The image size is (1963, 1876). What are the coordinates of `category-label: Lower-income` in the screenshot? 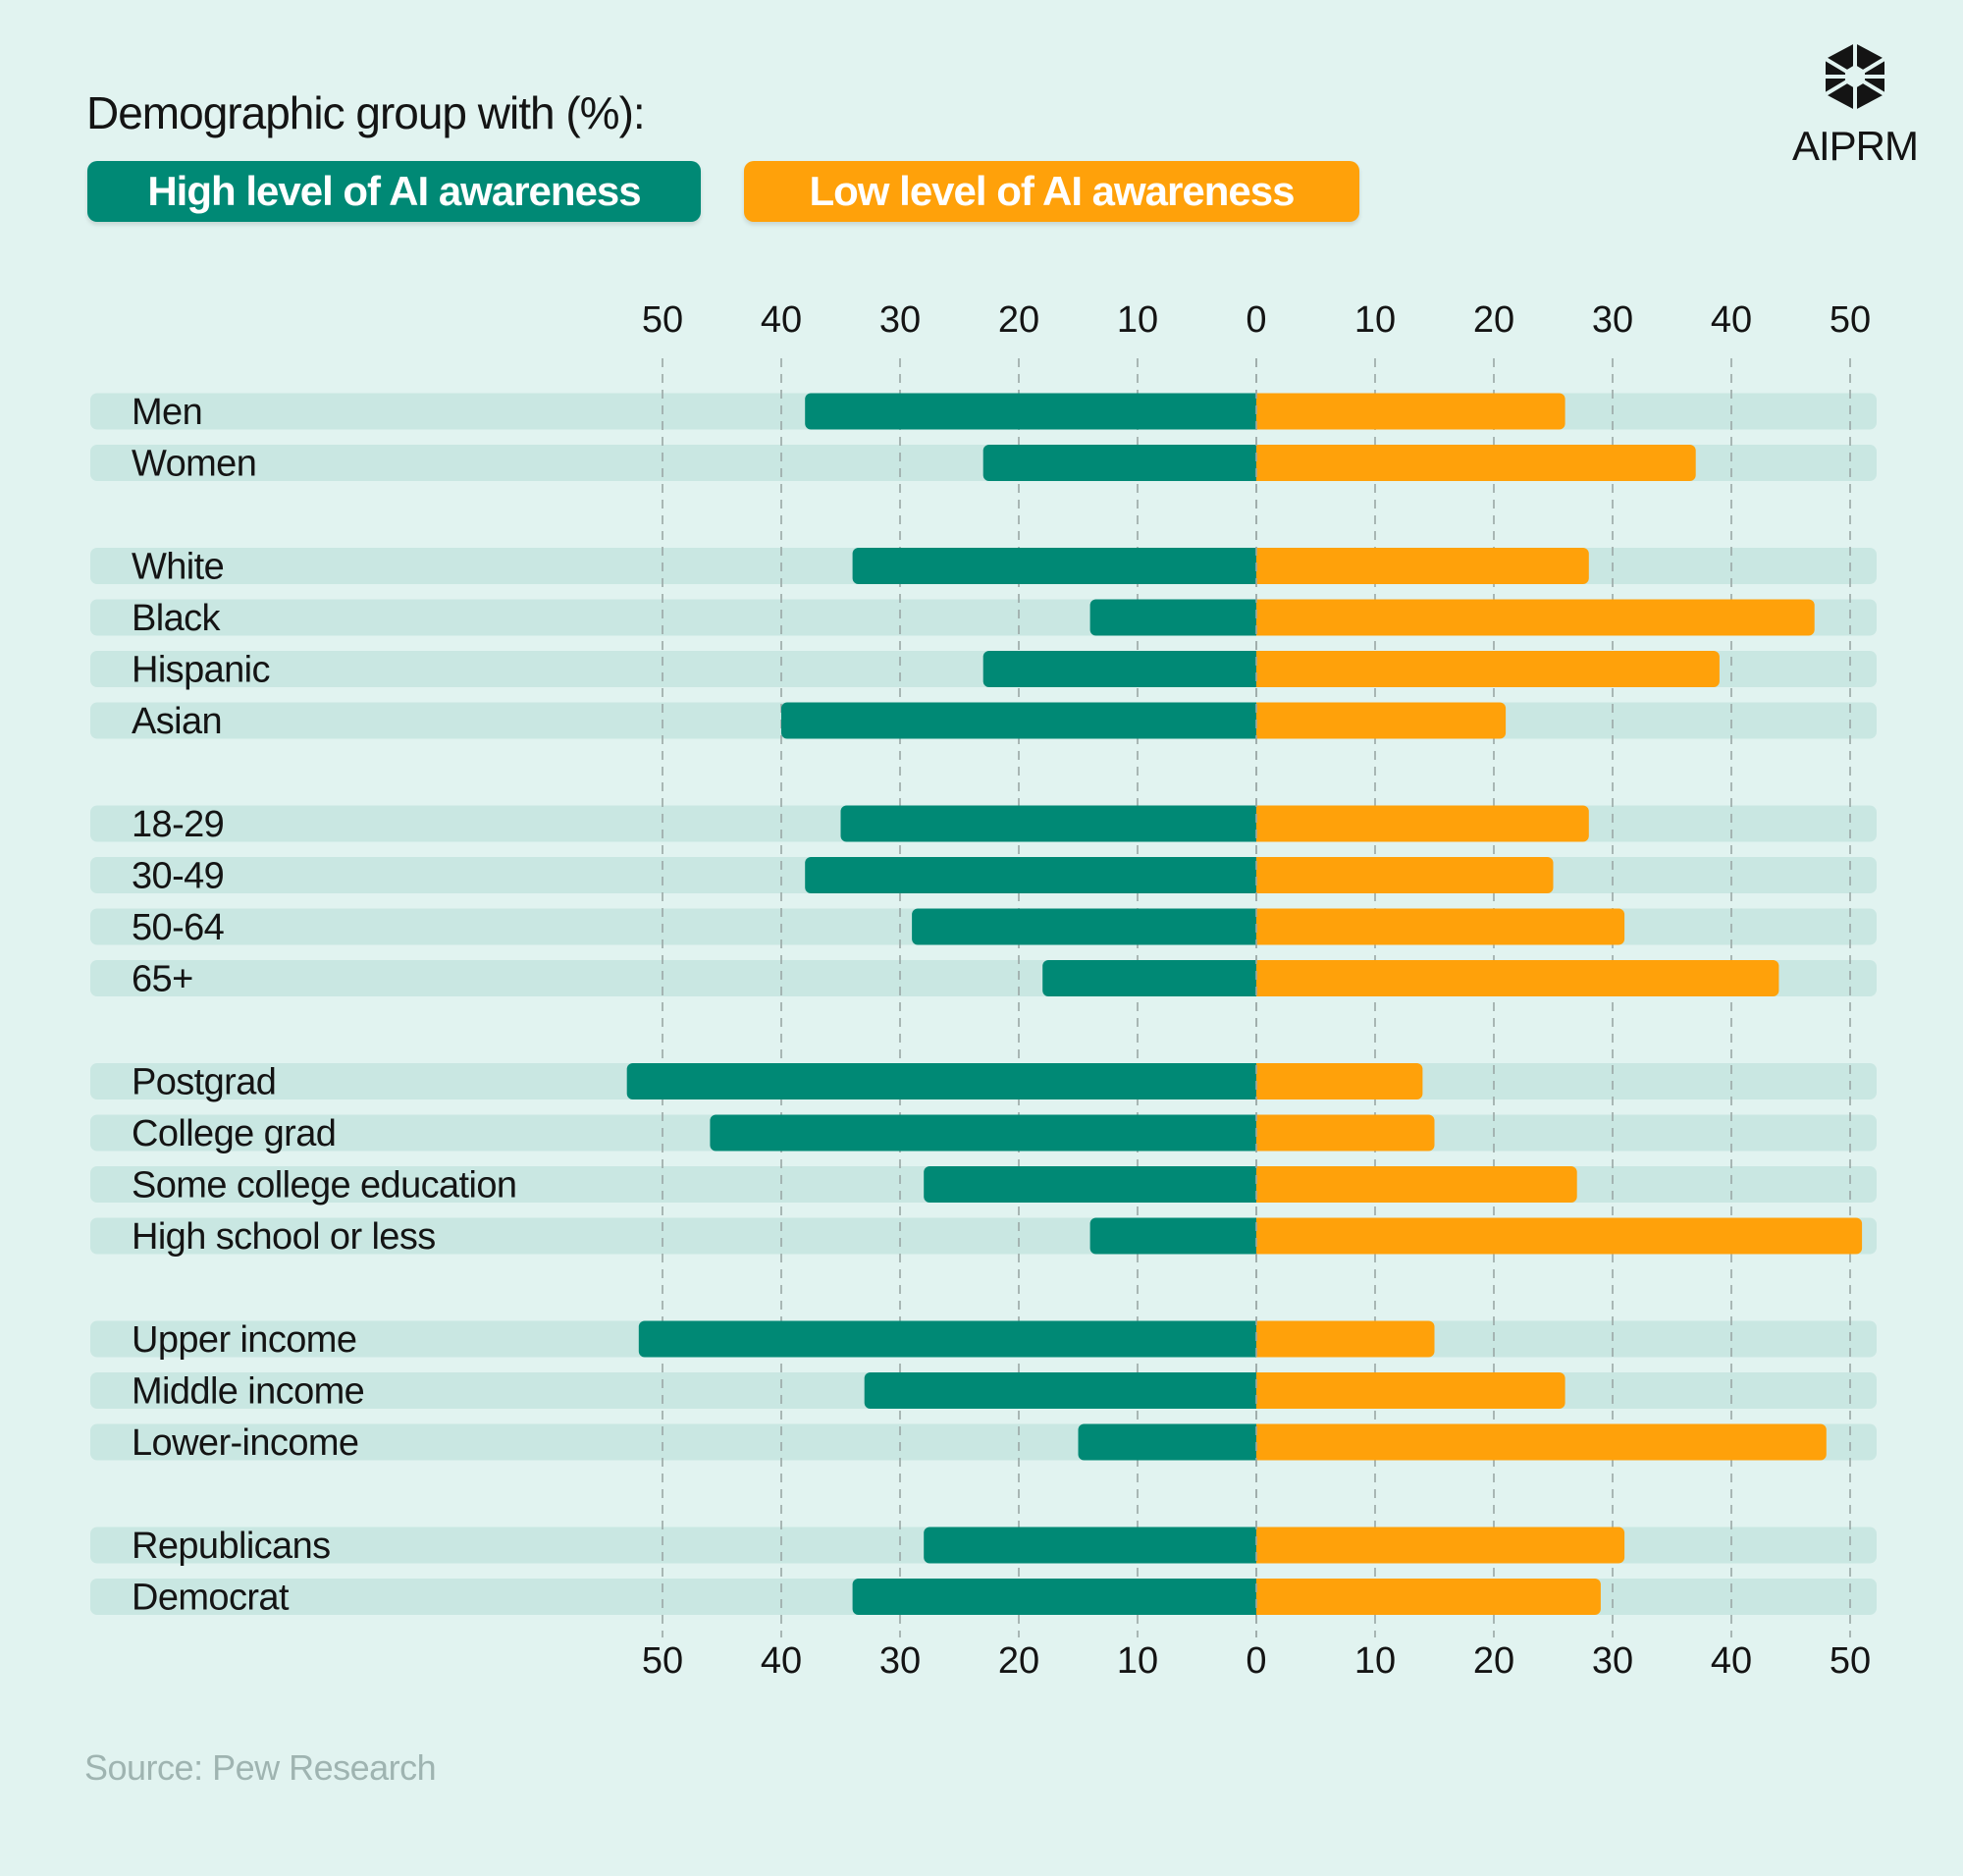 It's located at (245, 1443).